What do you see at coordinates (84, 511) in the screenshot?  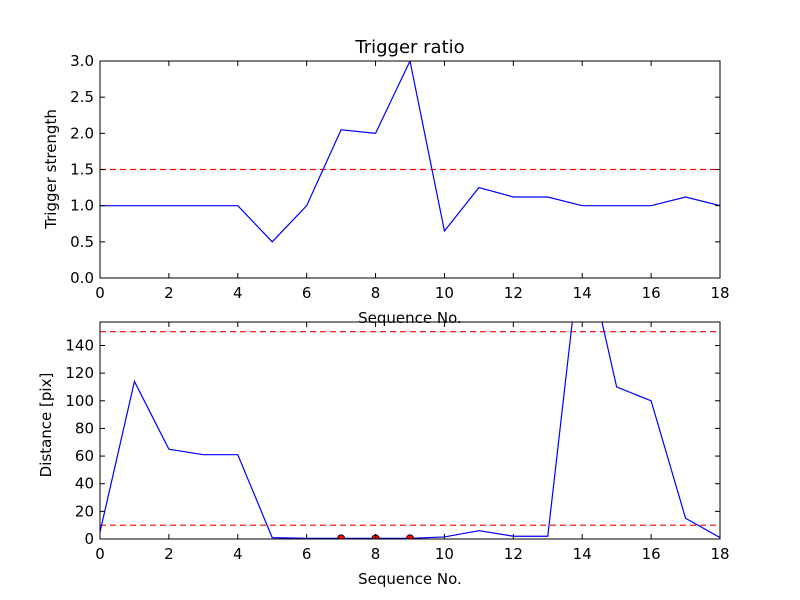 I see `y-tick-label: 20` at bounding box center [84, 511].